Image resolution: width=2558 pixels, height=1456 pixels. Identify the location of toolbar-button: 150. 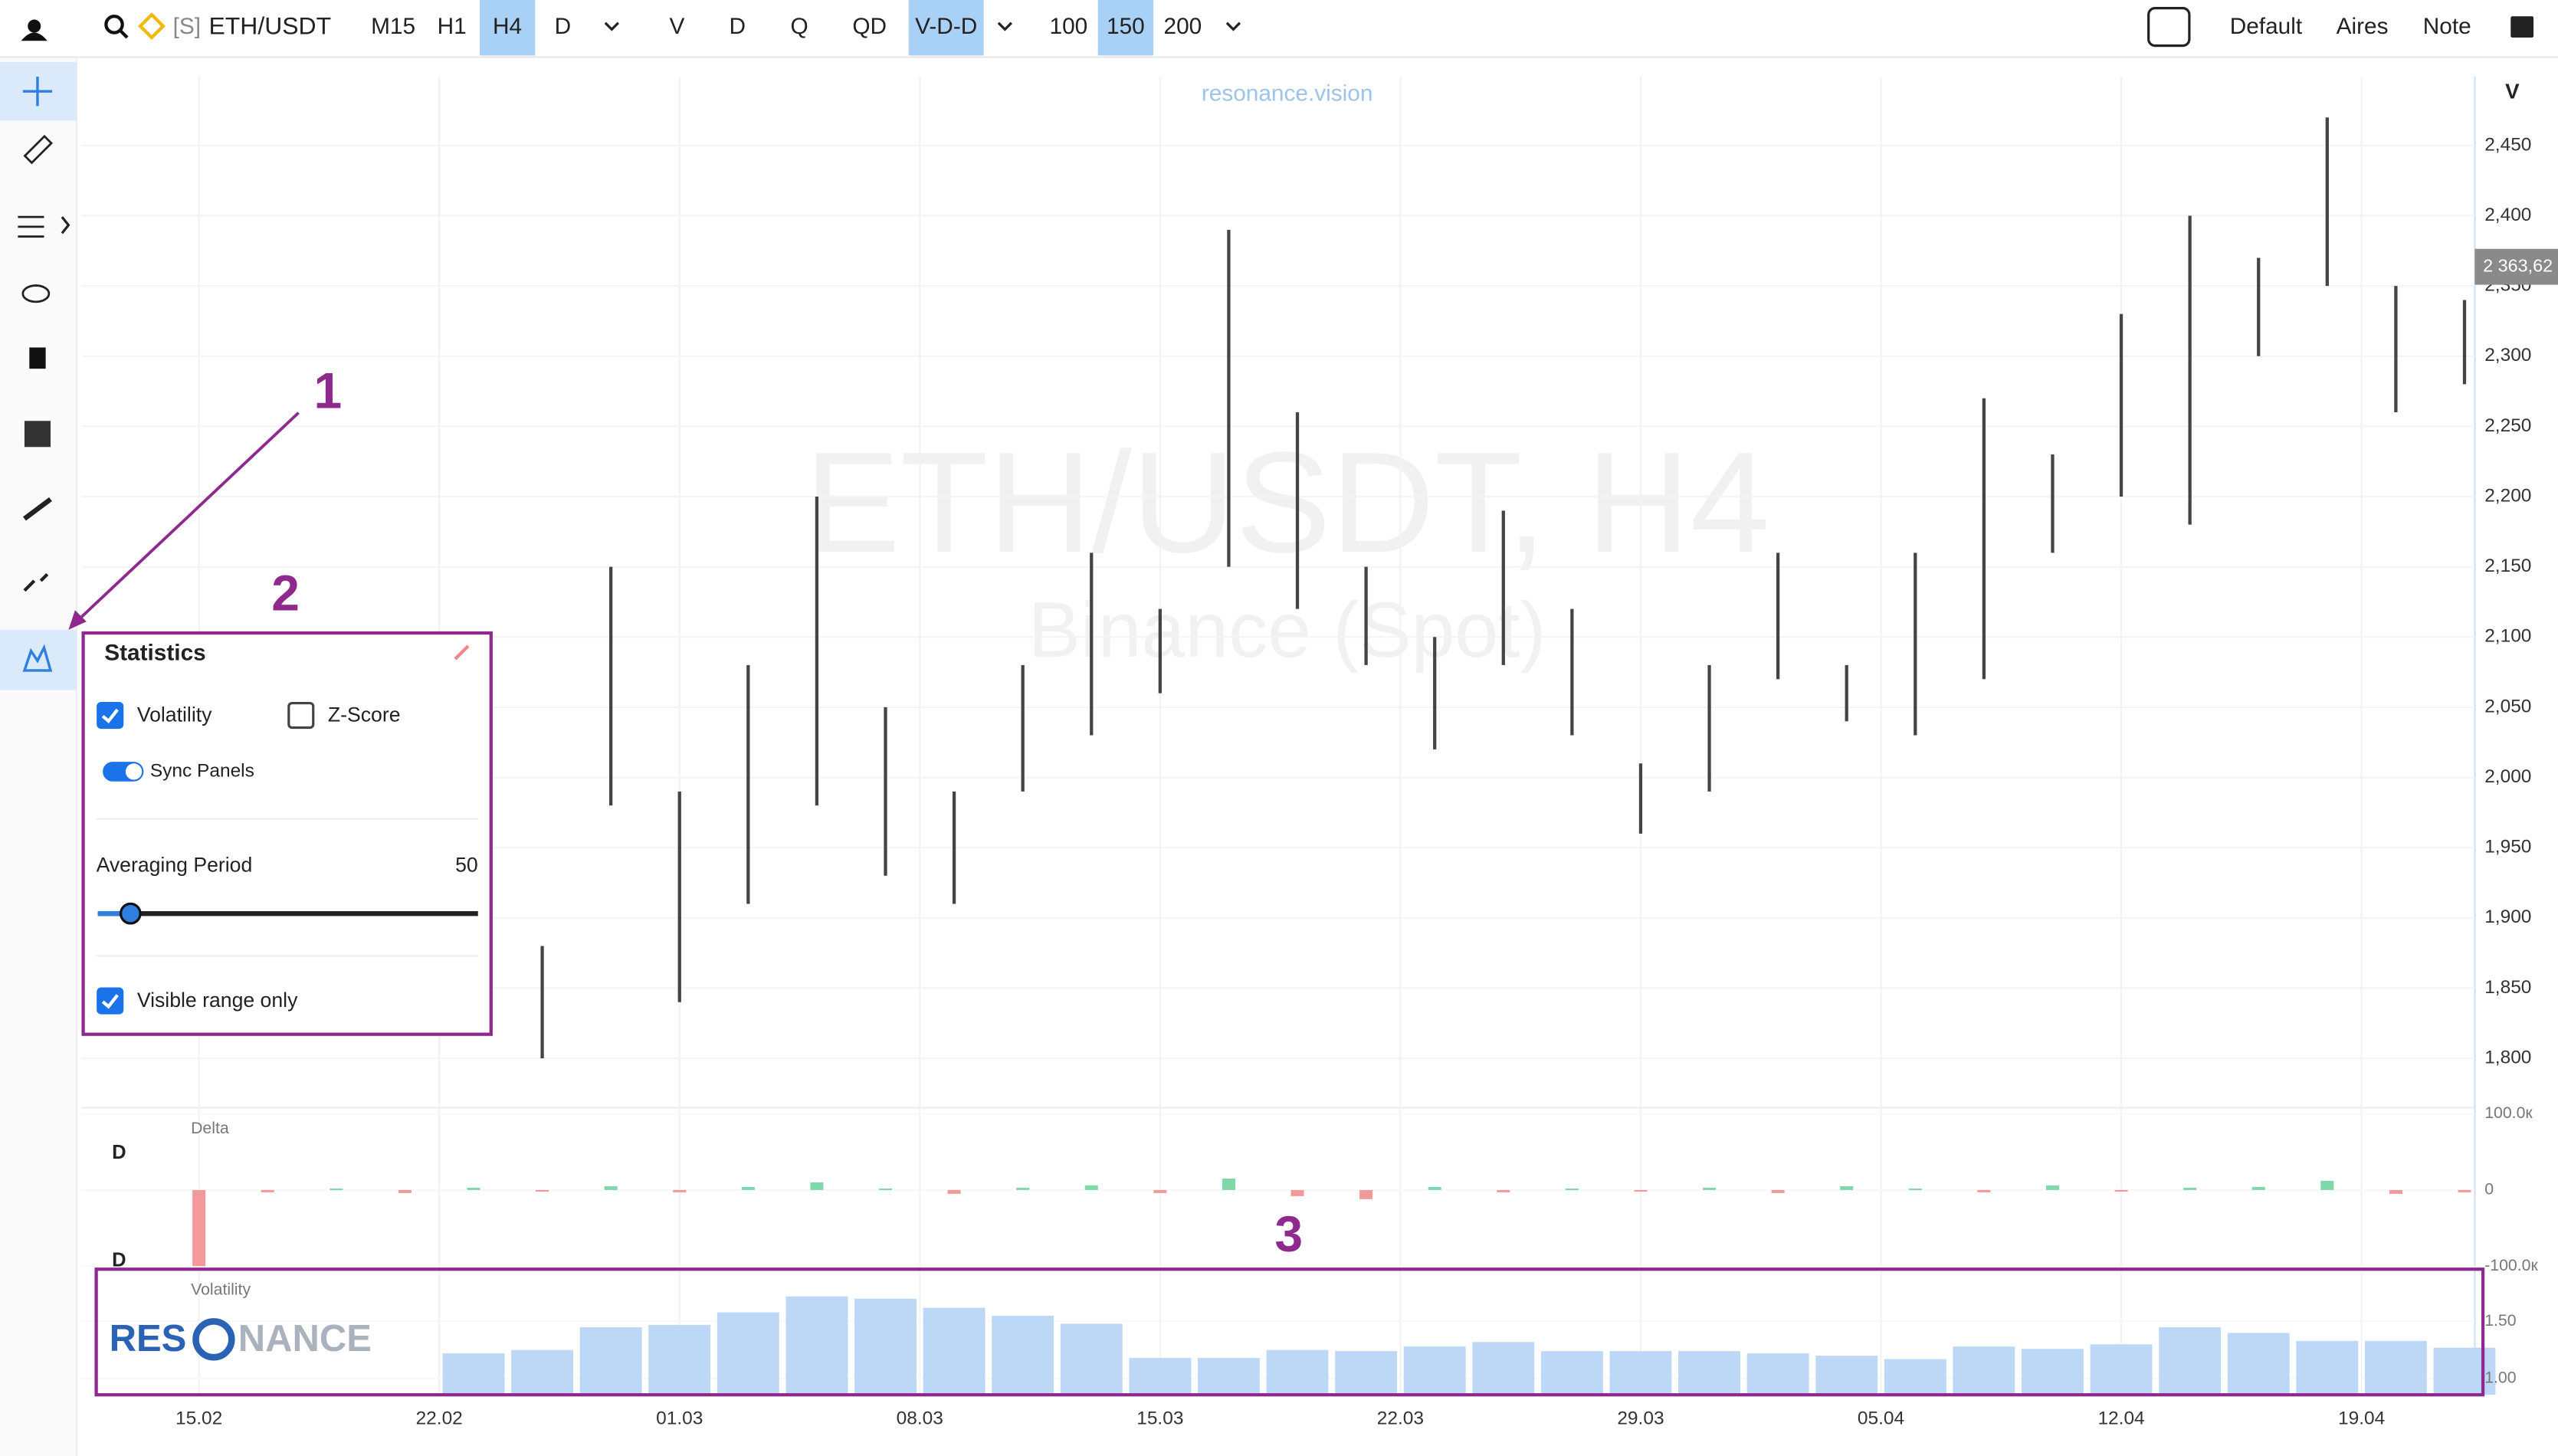
(1126, 26).